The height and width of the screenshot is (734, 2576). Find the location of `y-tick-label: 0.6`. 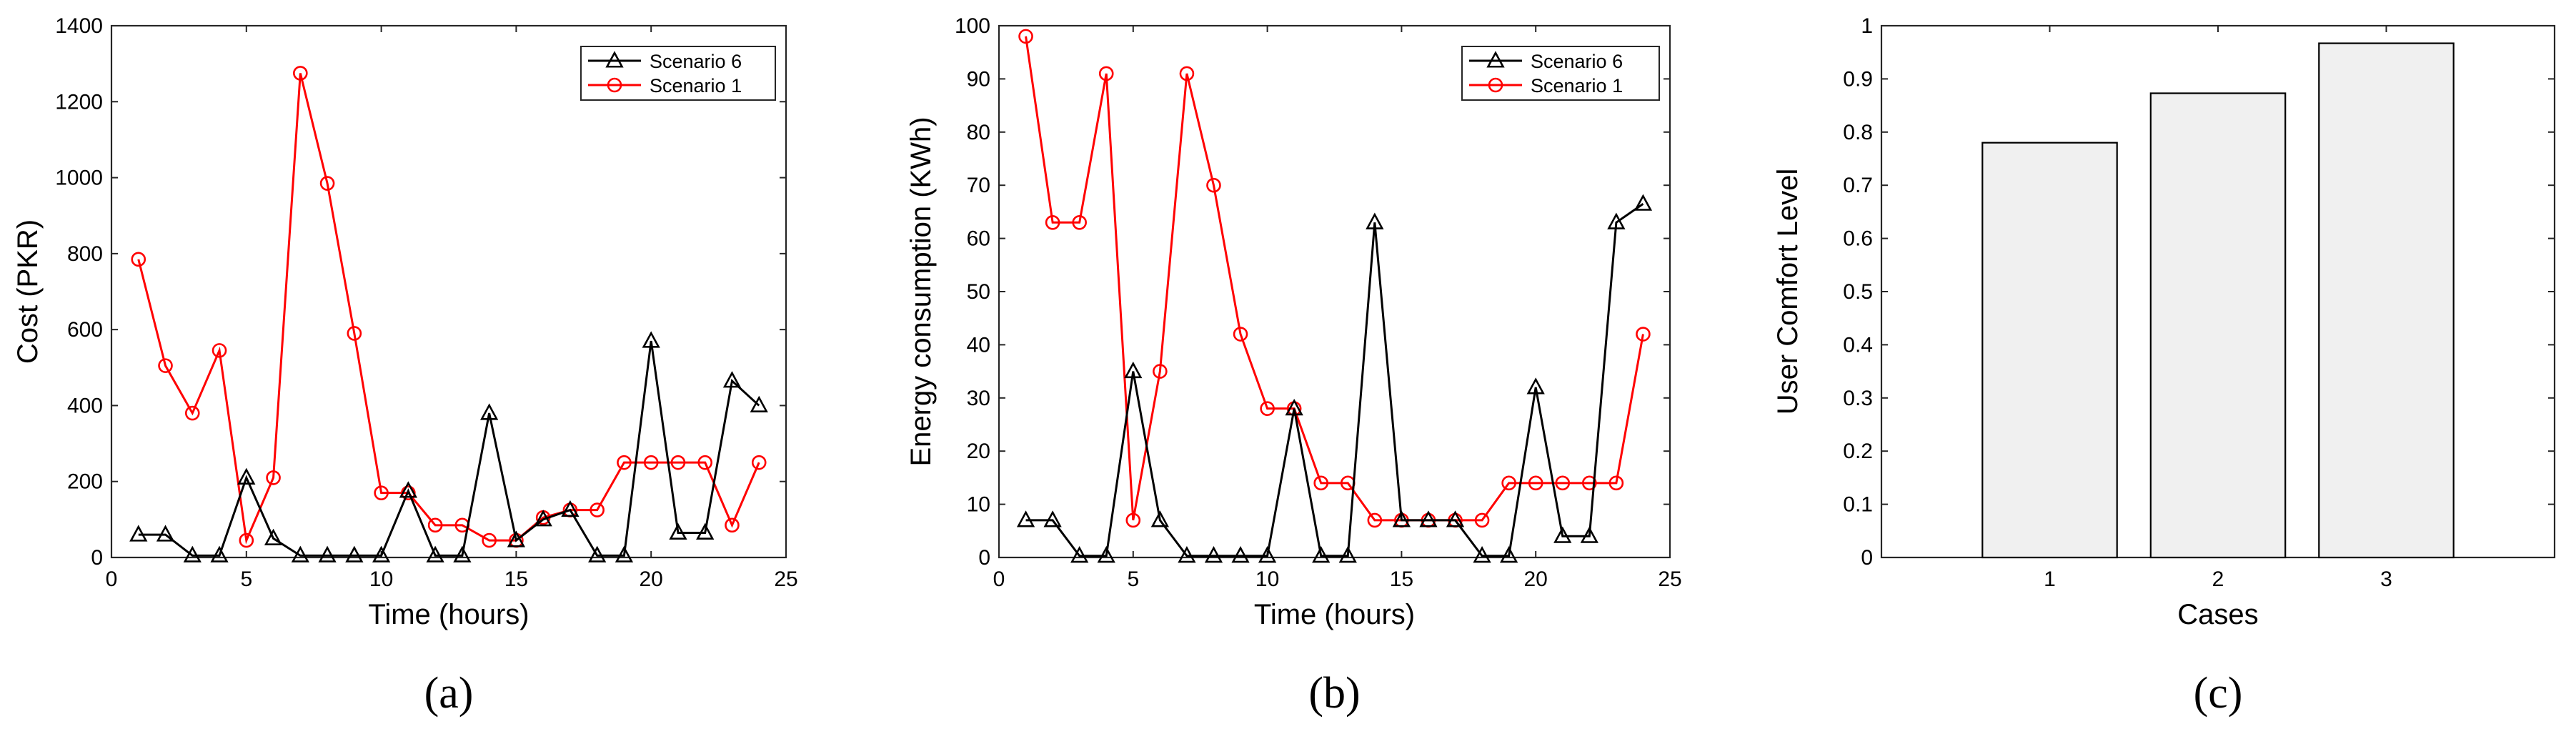

y-tick-label: 0.6 is located at coordinates (1858, 239).